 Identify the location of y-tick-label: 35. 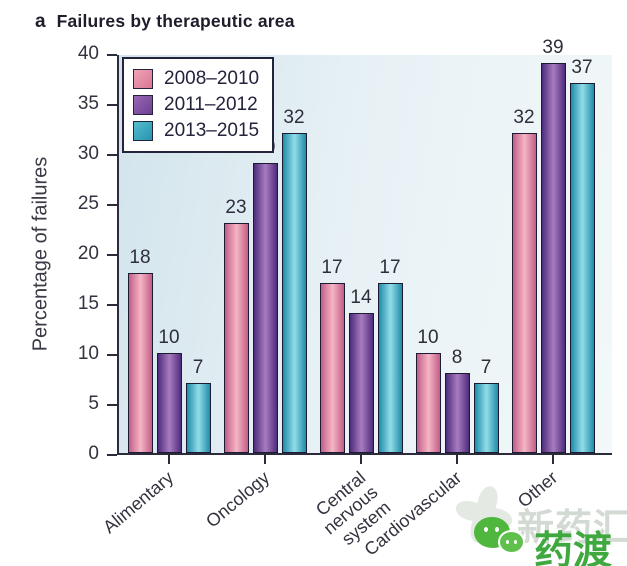
(88, 103).